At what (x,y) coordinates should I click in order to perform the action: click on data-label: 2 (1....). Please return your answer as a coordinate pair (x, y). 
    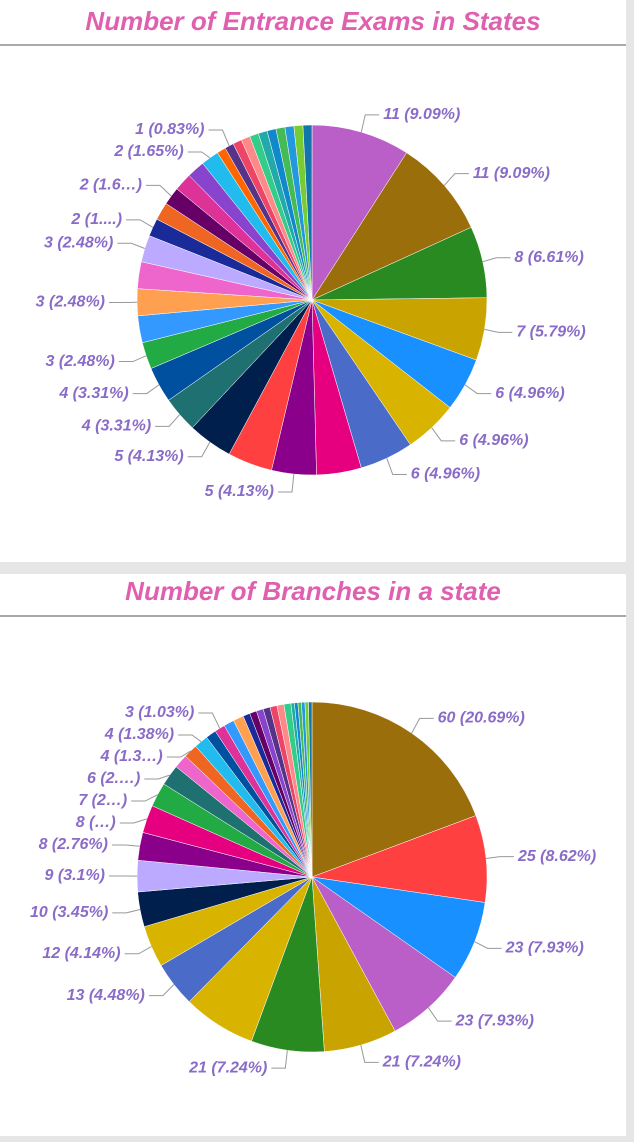
    Looking at the image, I should click on (96, 219).